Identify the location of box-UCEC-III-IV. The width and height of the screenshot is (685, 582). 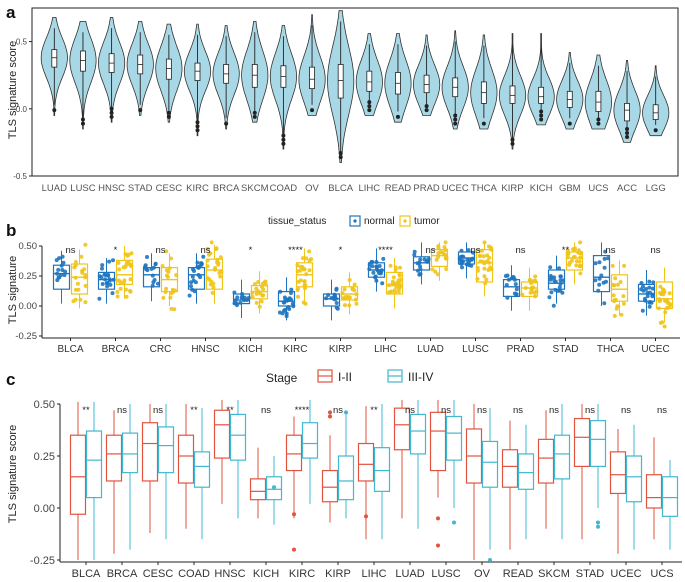
(634, 479).